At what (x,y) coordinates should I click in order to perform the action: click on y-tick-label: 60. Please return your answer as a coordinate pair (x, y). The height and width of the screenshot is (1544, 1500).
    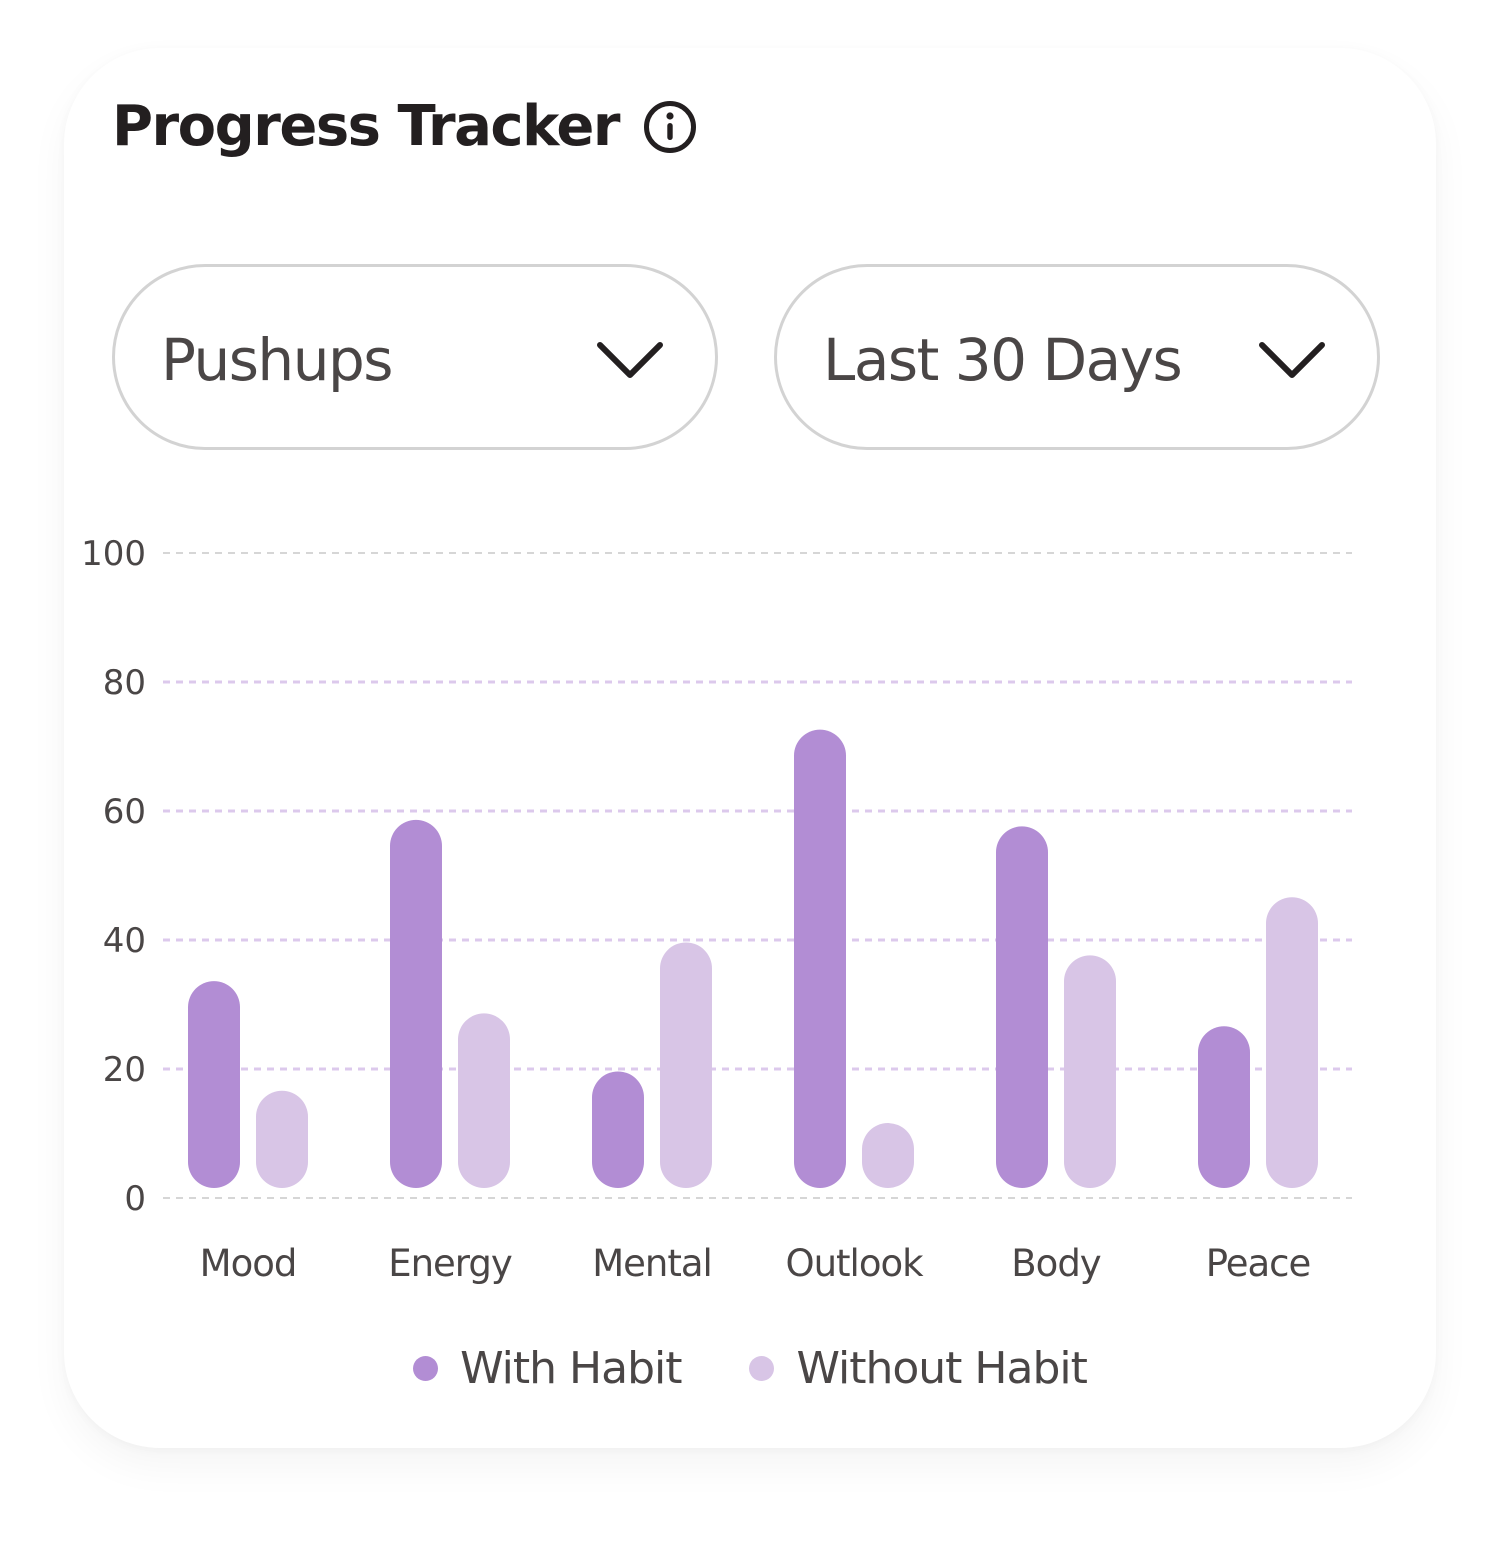
    Looking at the image, I should click on (124, 812).